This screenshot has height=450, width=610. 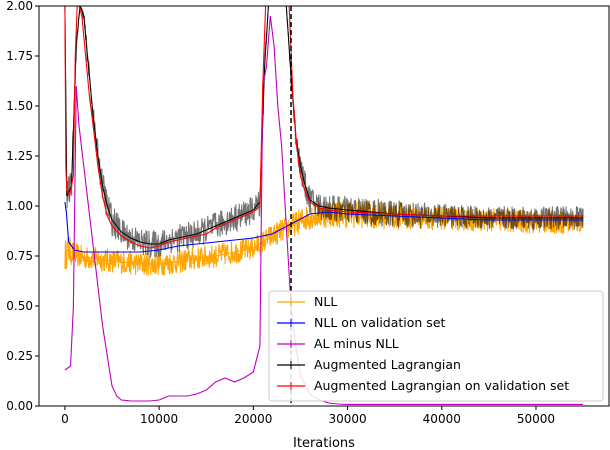 What do you see at coordinates (387, 364) in the screenshot?
I see `legend-label: Augmented Lagrangian` at bounding box center [387, 364].